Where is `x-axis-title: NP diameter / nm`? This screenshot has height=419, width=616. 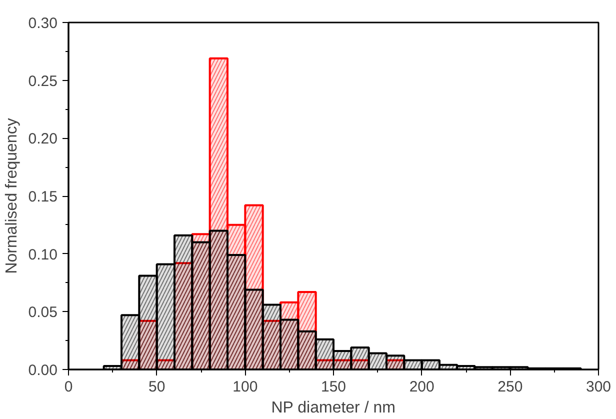
x-axis-title: NP diameter / nm is located at coordinates (333, 408).